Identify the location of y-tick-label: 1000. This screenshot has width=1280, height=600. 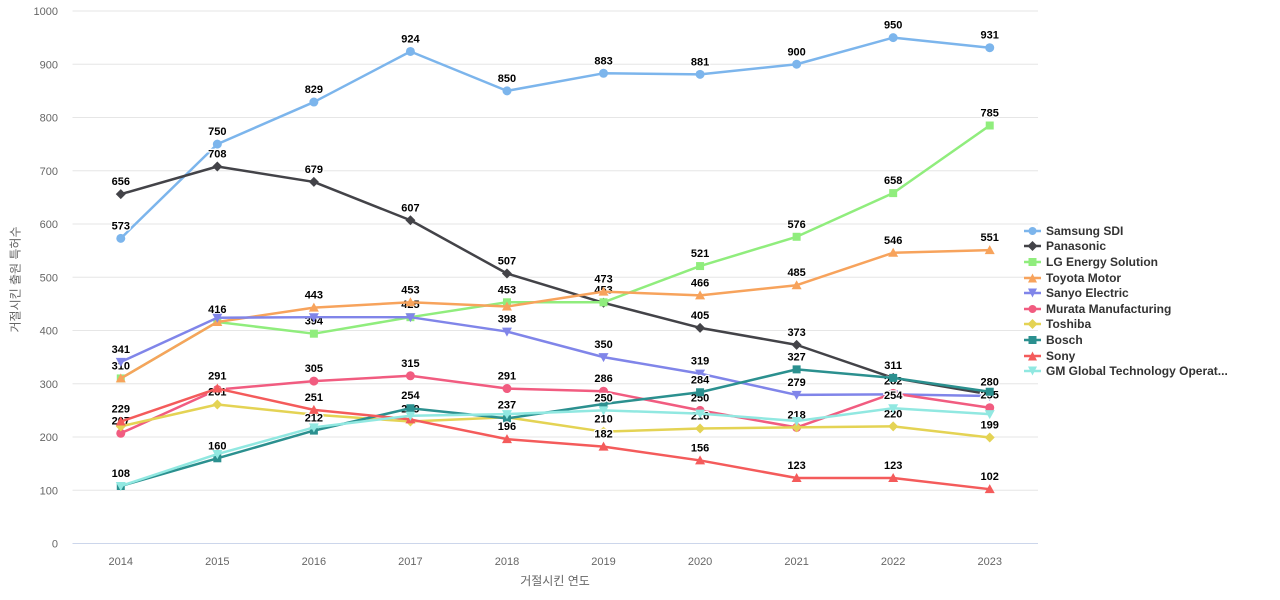
(46, 12).